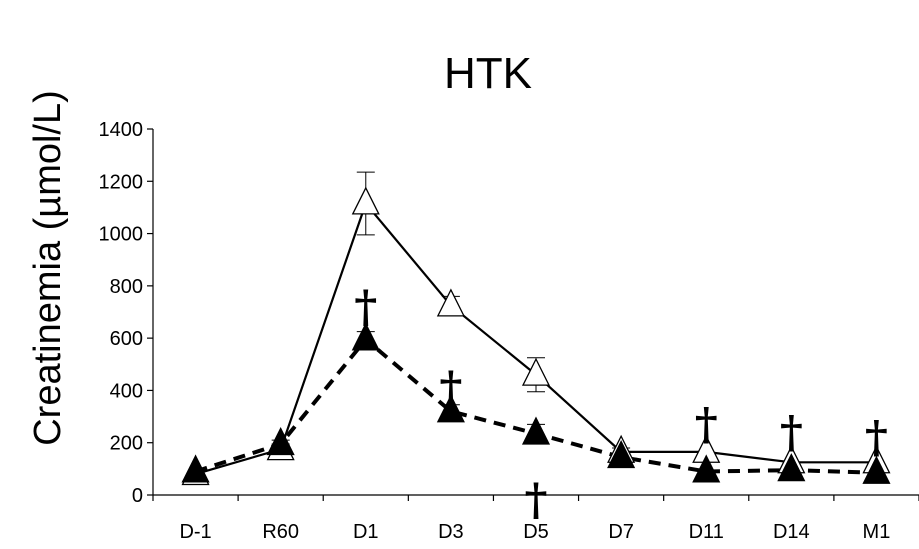  What do you see at coordinates (126, 391) in the screenshot?
I see `y-tick-label: 400` at bounding box center [126, 391].